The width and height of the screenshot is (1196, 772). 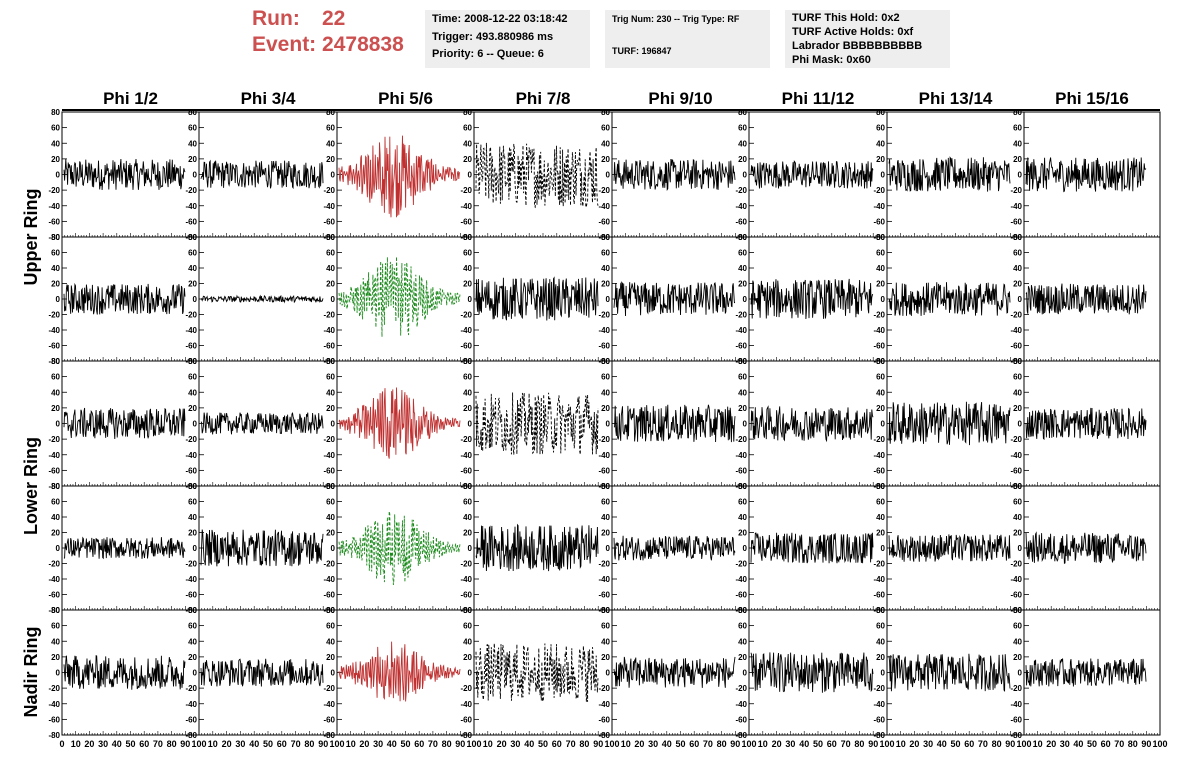 I want to click on row-label: Upper Ring, so click(x=31, y=237).